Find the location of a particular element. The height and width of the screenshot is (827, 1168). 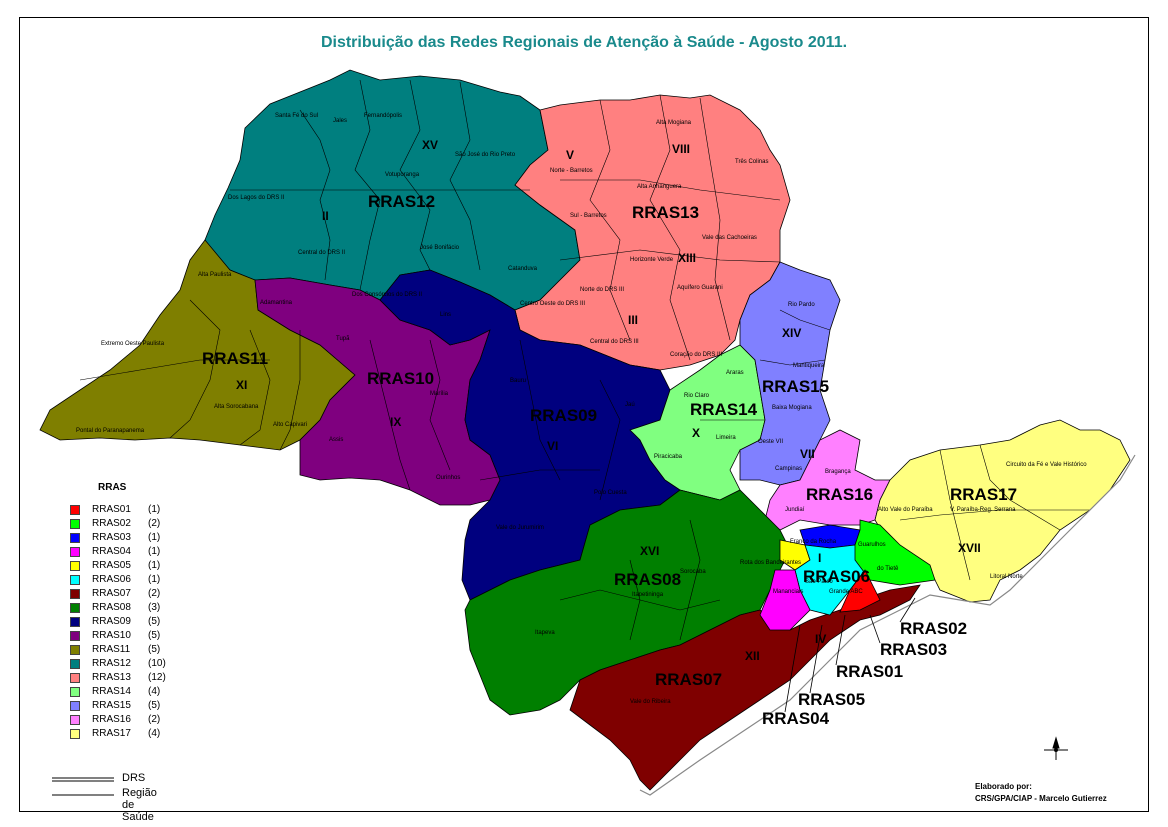

roman-xi: XI is located at coordinates (241, 385).